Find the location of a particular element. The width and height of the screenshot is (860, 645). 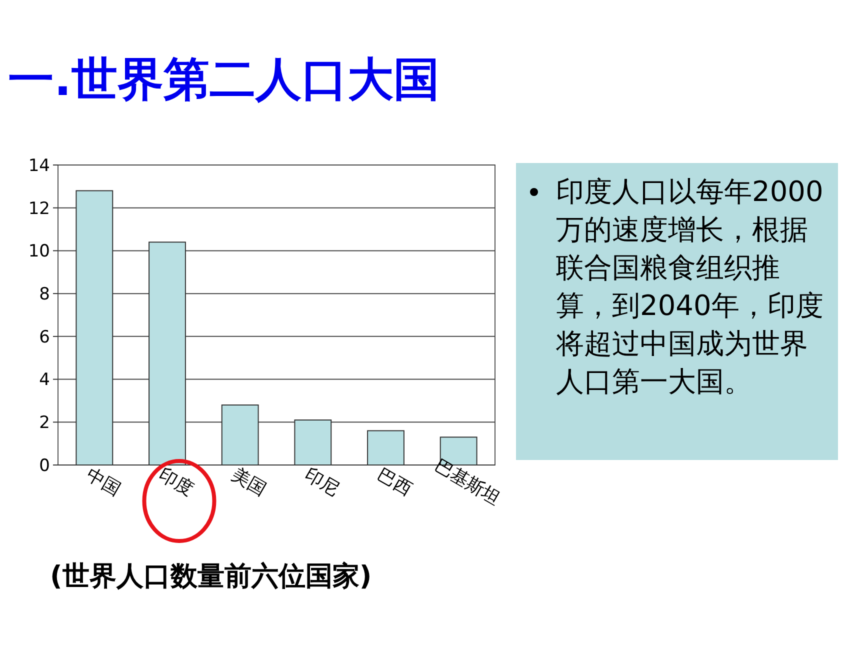

y-tick-label: 10 is located at coordinates (39, 252).